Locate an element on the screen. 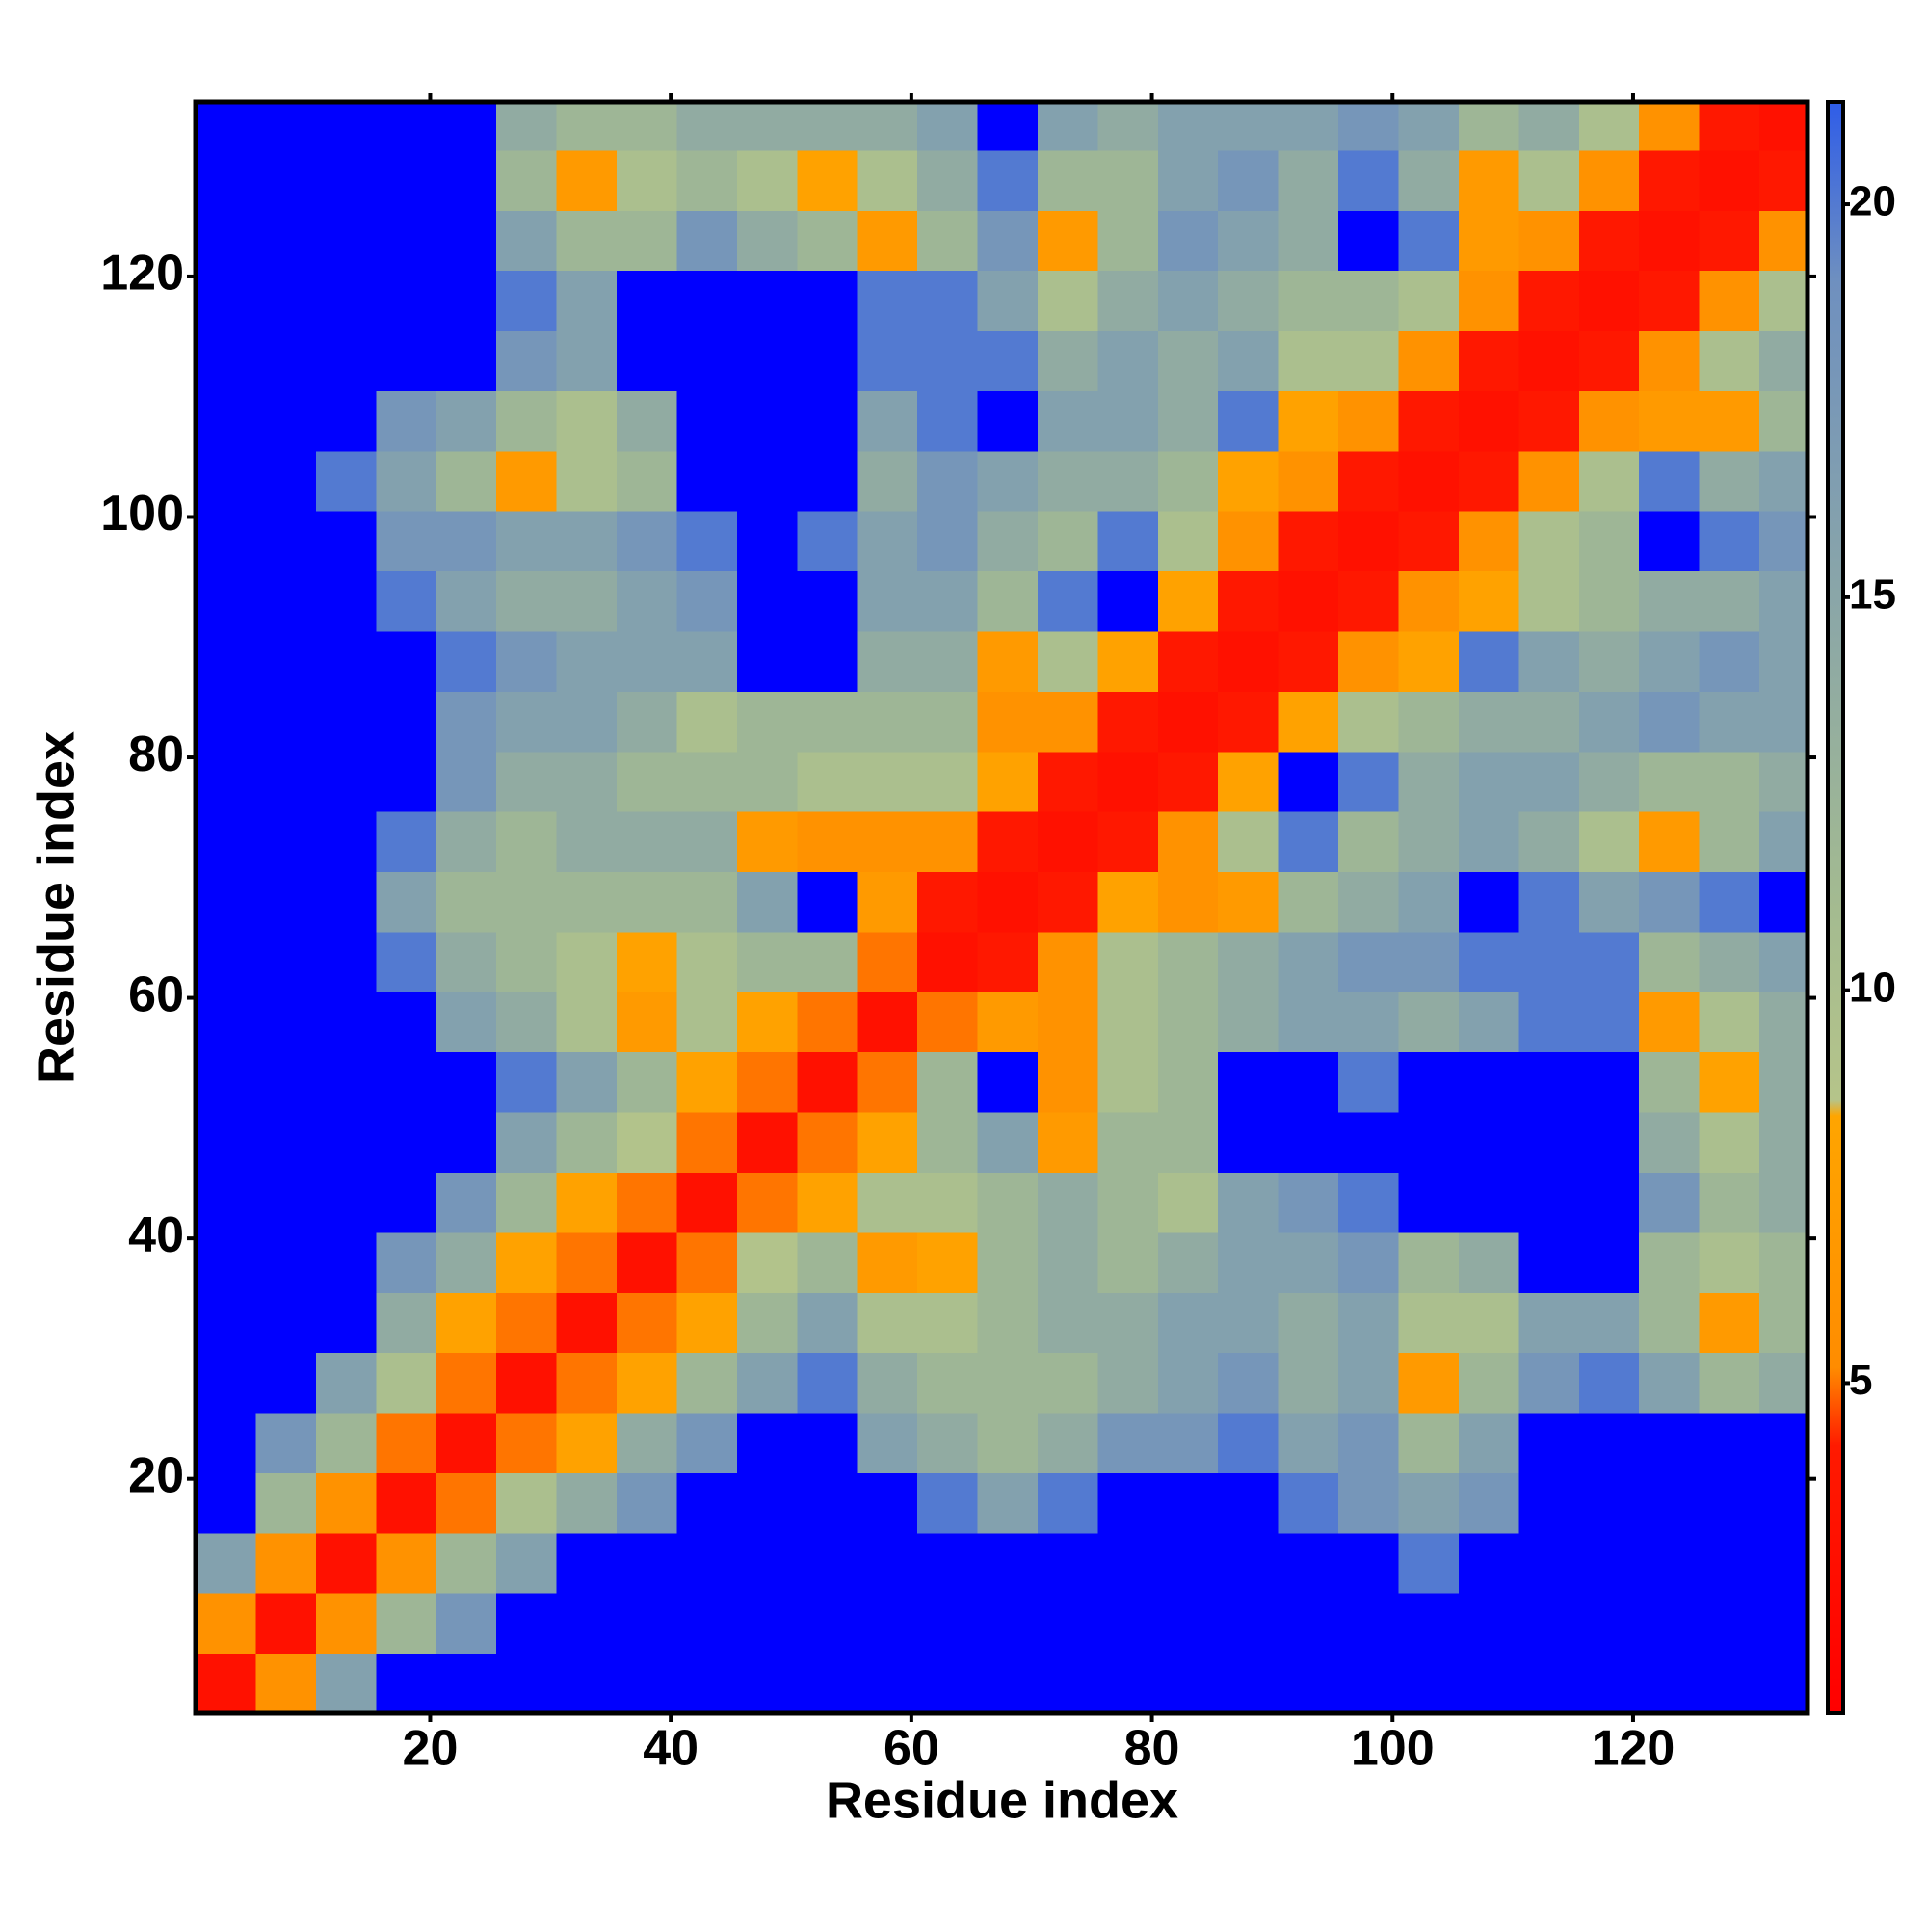  y-axis-title: Residue index is located at coordinates (56, 907).